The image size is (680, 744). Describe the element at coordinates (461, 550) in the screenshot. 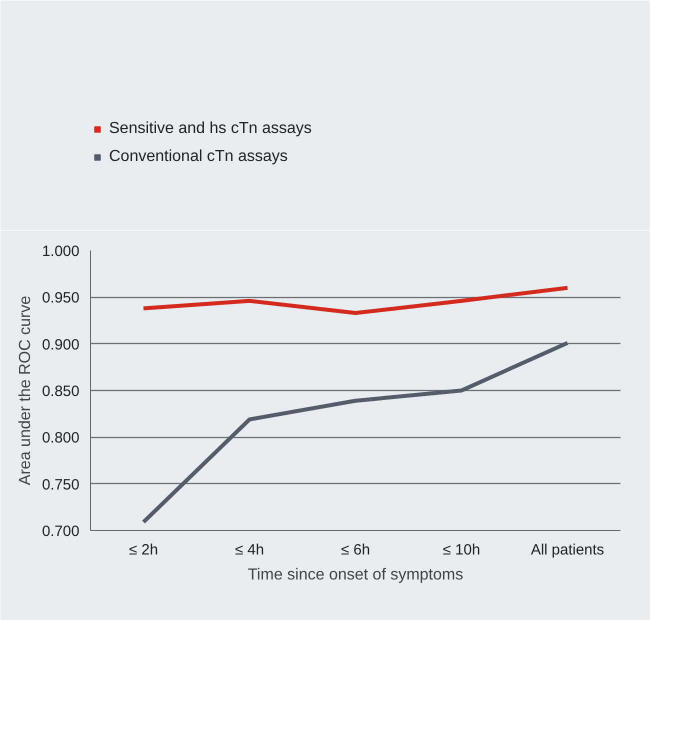

I see `x-tick-label: ≤ 10h` at that location.